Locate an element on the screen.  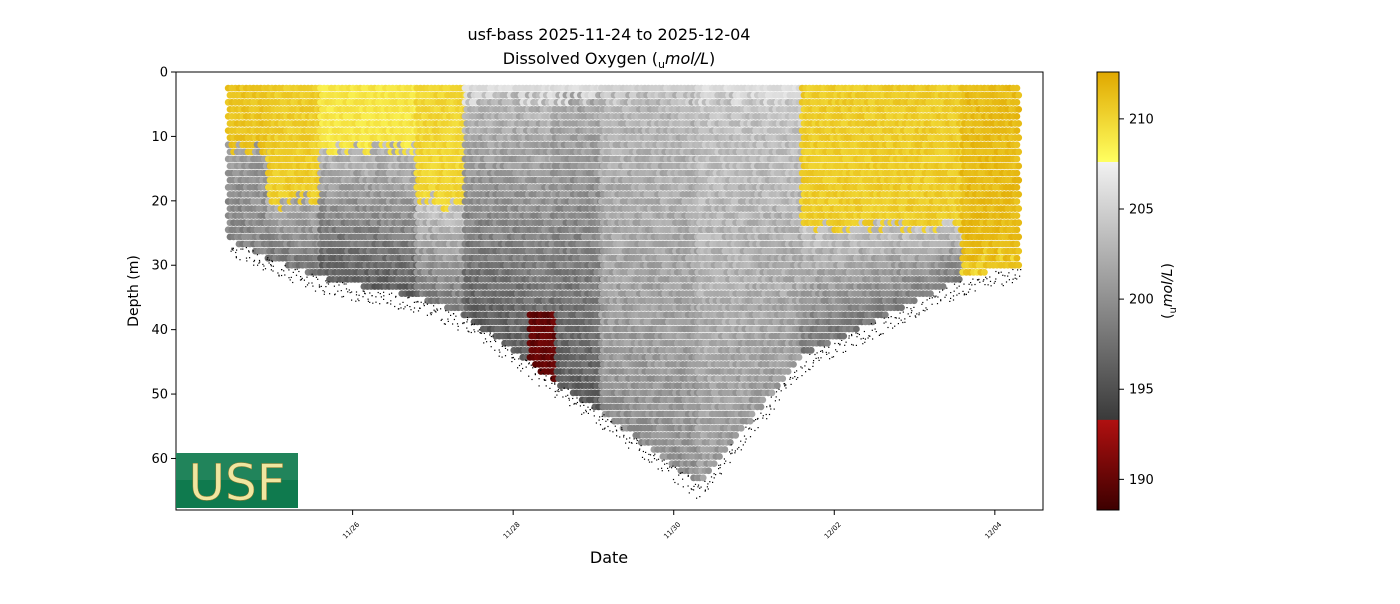
subtitle-prefix: Dissolved Oxygen ( is located at coordinates (580, 58).